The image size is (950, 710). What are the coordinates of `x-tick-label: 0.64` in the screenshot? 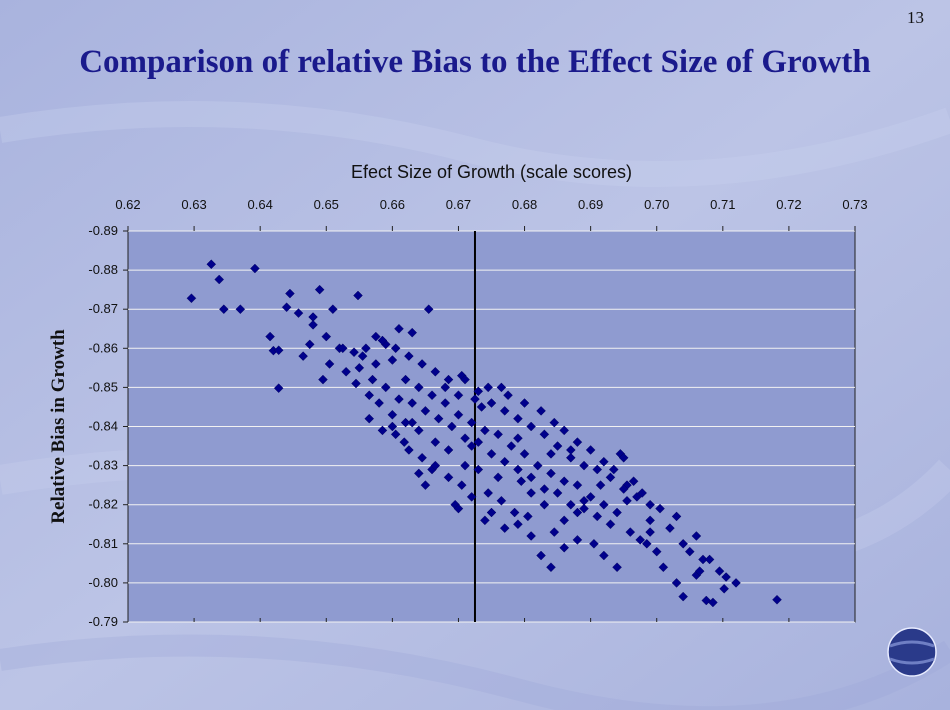 It's located at (260, 204).